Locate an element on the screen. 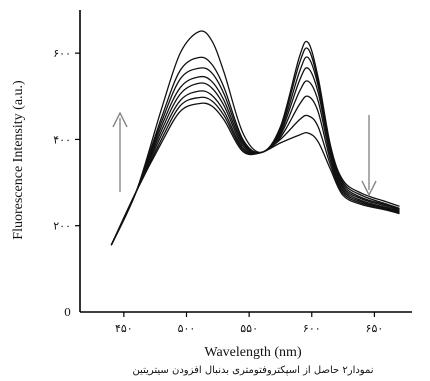 Image resolution: width=430 pixels, height=381 pixels. y-tick-label-200: ۲۰۰ is located at coordinates (62, 226).